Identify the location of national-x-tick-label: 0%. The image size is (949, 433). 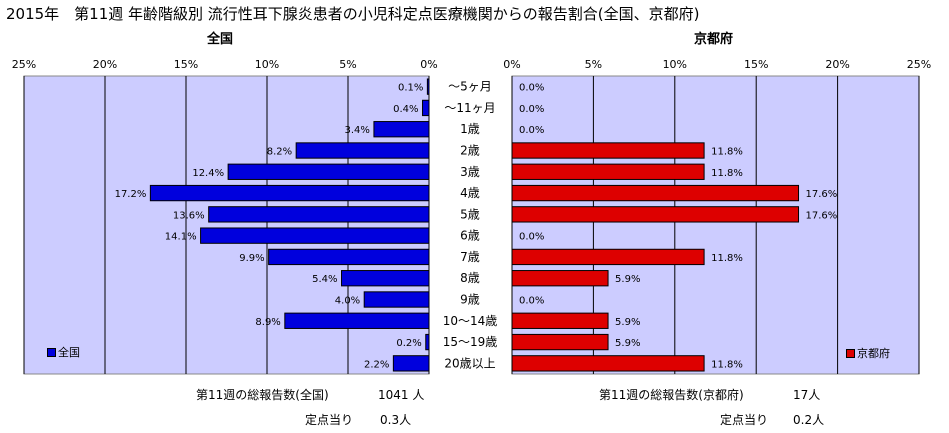
(428, 64).